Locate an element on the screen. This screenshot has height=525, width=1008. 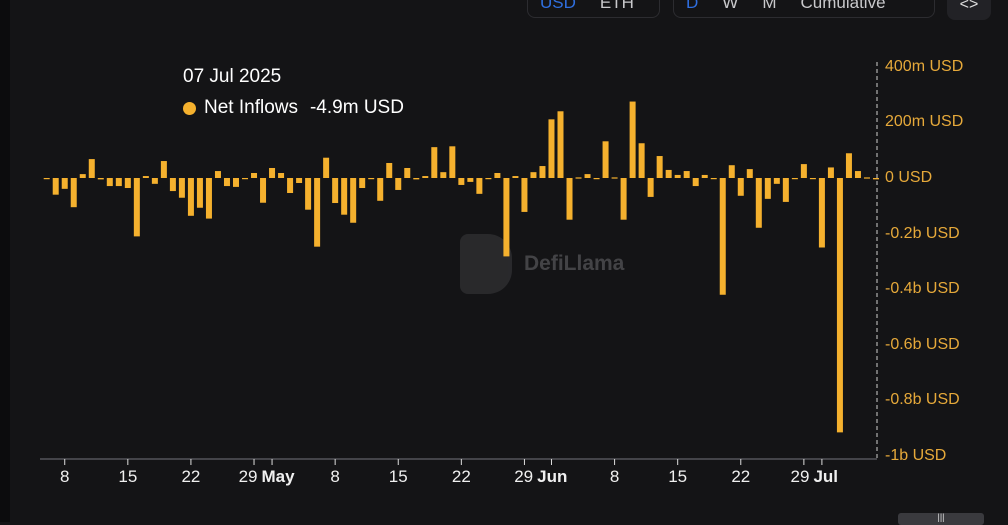
tooltip-series-name: Net Inflows is located at coordinates (251, 107).